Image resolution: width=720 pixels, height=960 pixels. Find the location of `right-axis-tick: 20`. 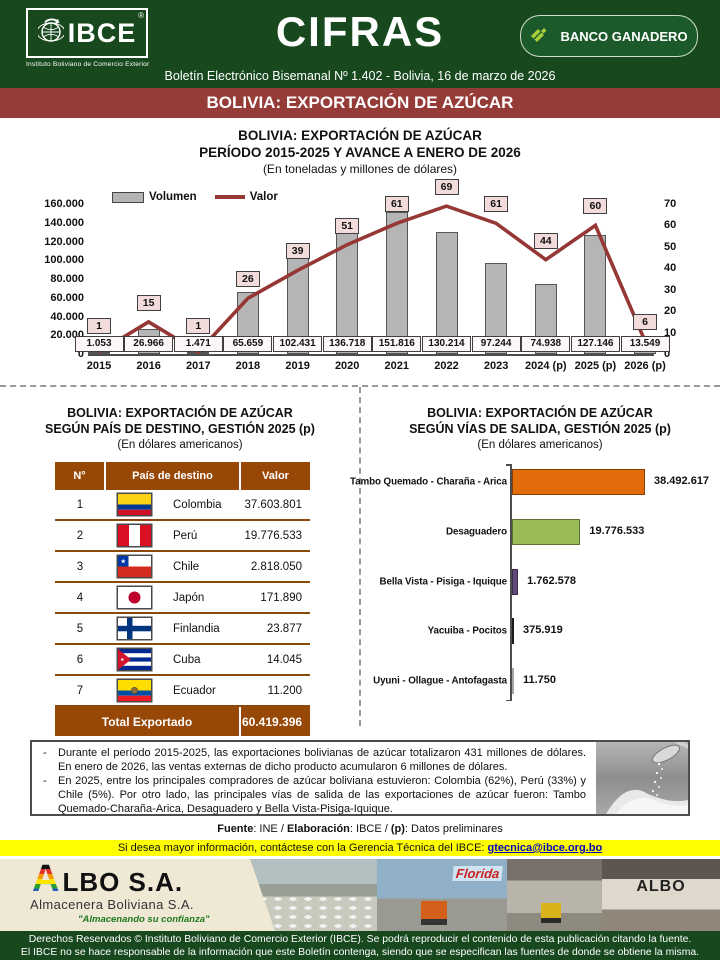

right-axis-tick: 20 is located at coordinates (670, 311).